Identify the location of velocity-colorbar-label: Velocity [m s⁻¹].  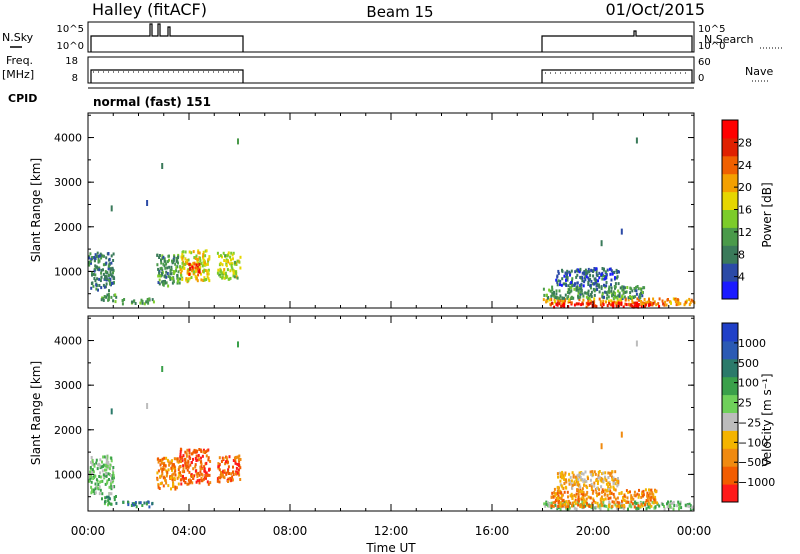
(767, 419).